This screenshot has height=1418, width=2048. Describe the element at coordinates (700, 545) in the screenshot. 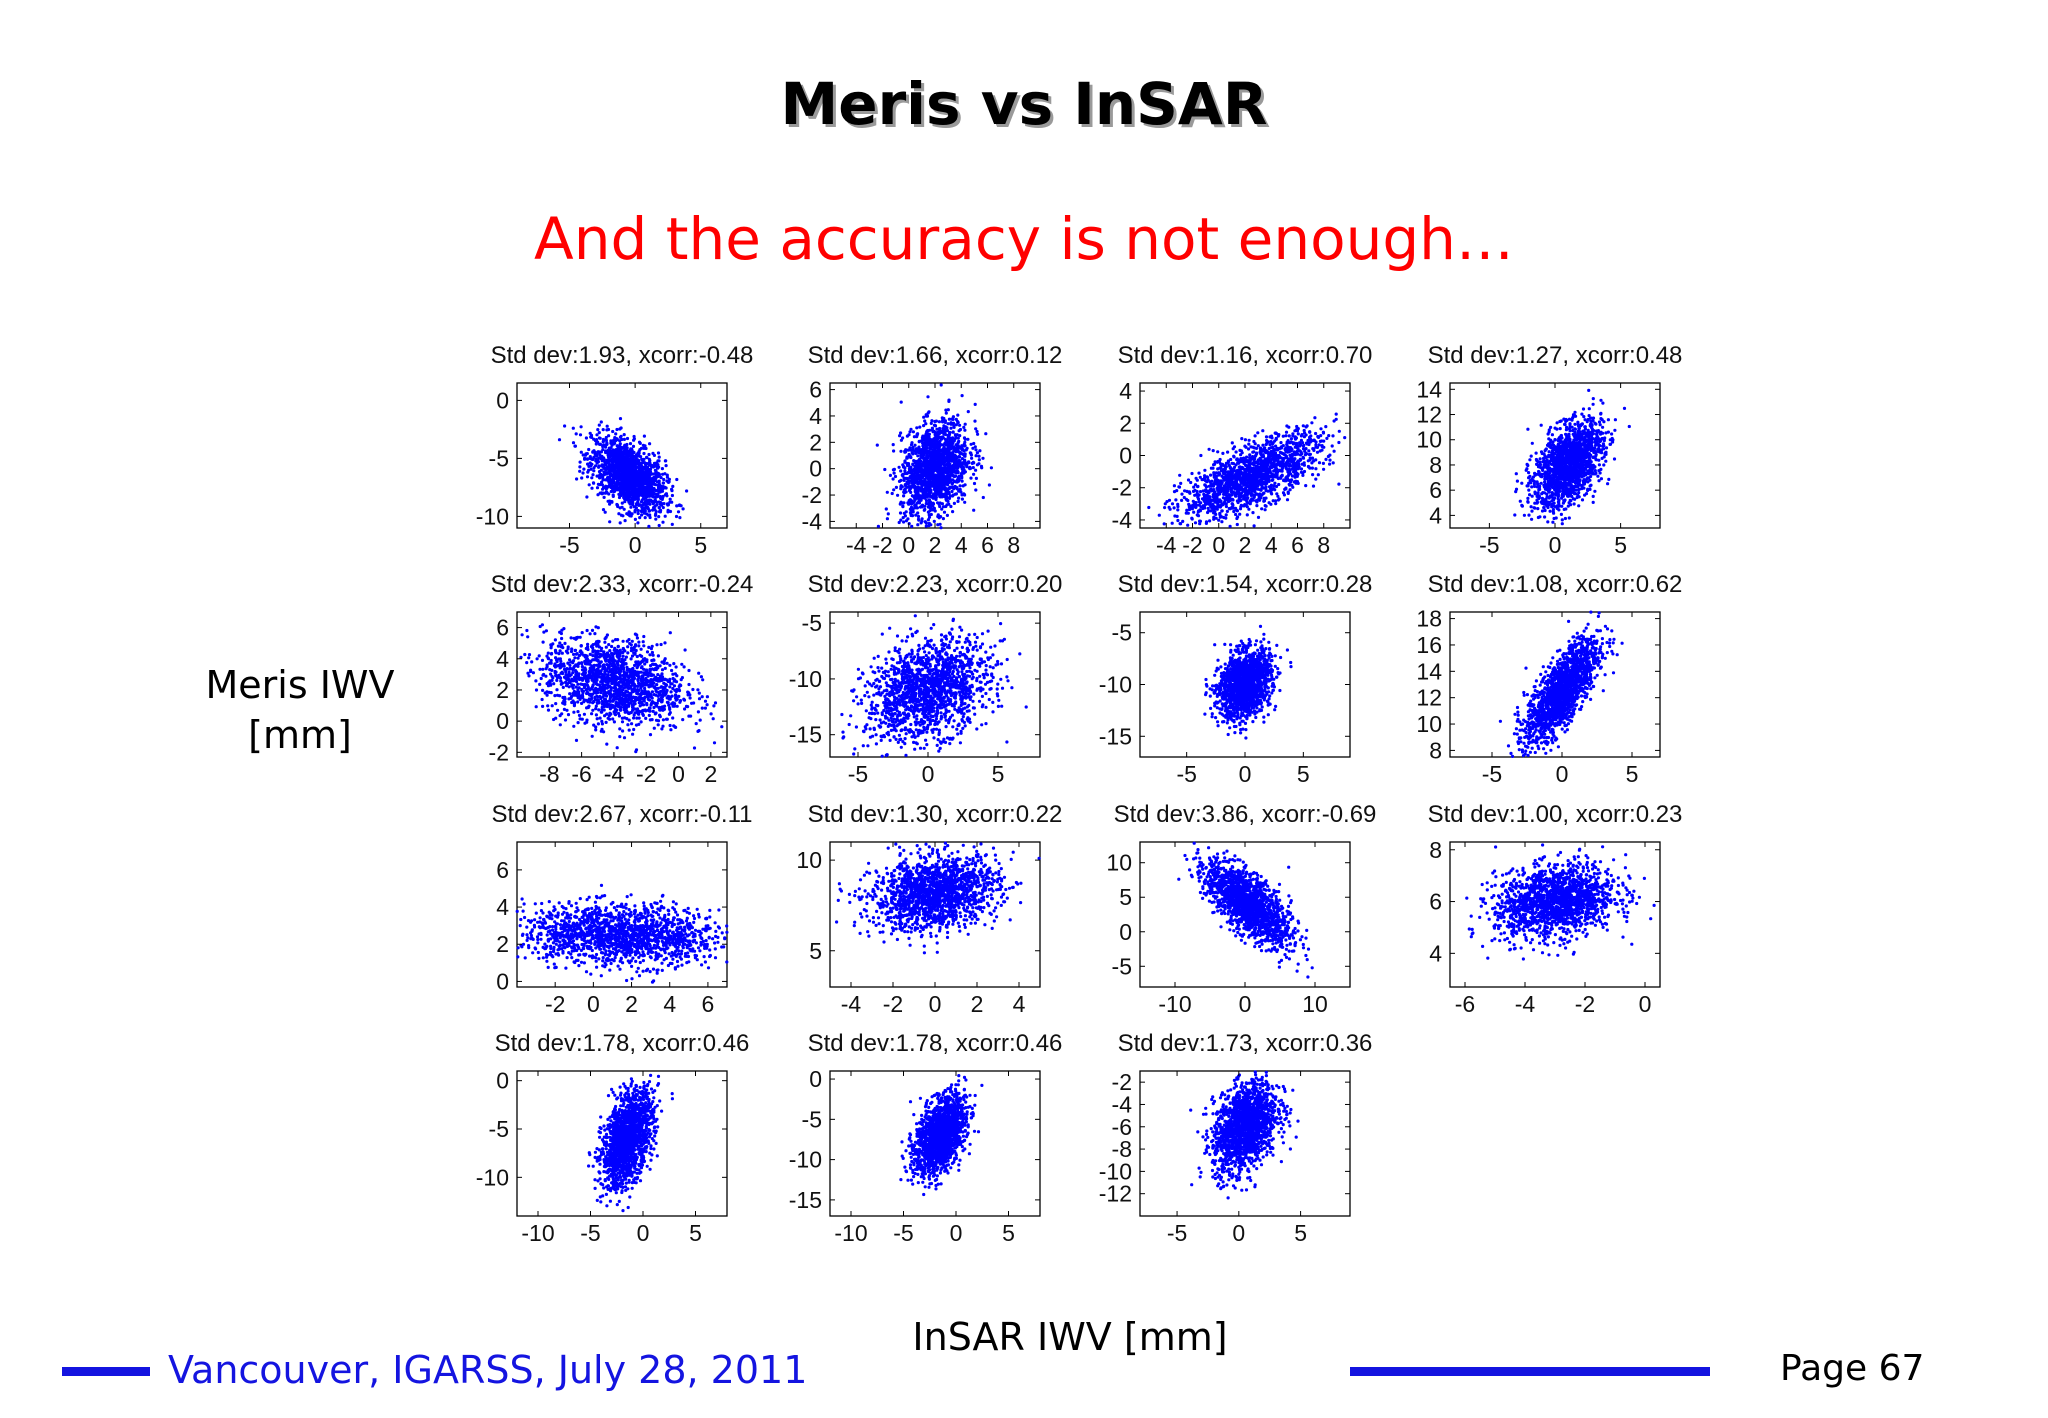

I see `x-tick-label: 5` at that location.